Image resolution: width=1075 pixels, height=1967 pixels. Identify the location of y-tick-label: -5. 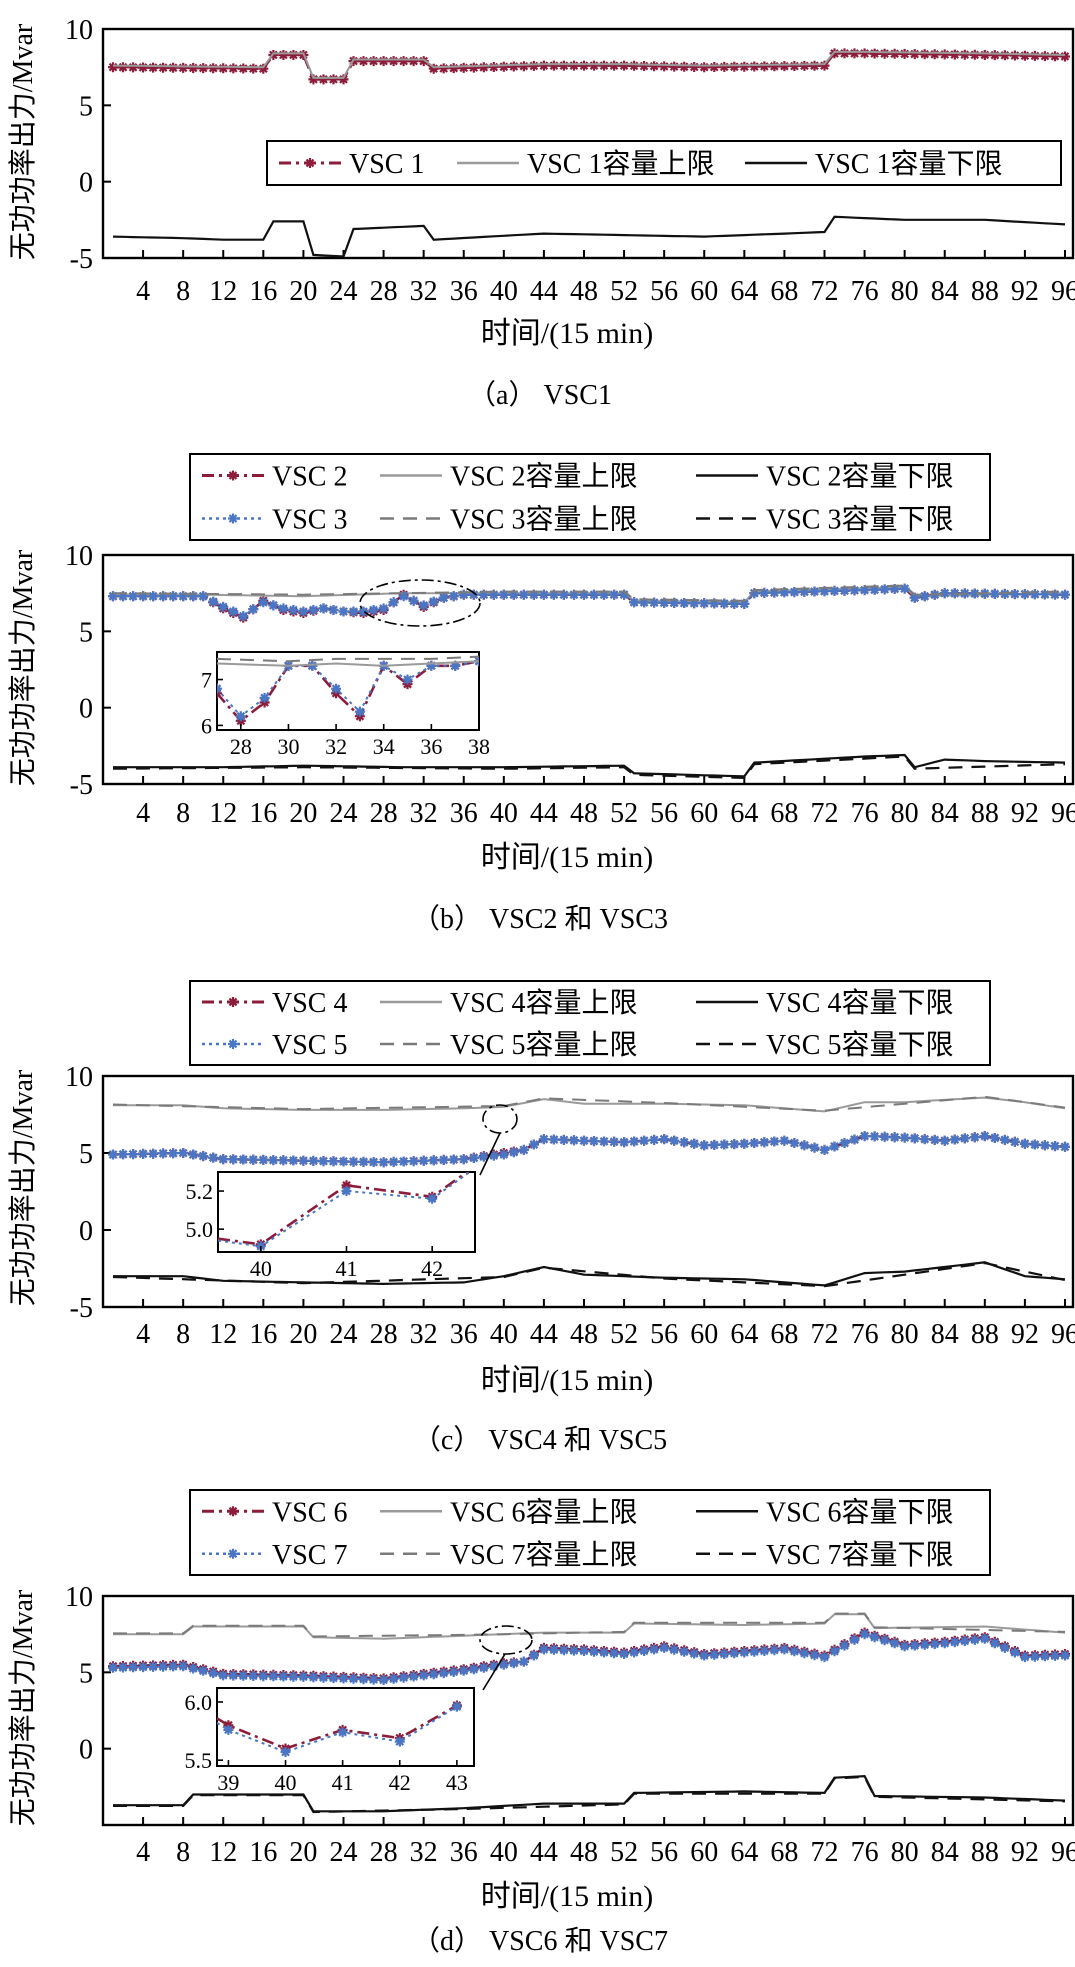
(81, 785).